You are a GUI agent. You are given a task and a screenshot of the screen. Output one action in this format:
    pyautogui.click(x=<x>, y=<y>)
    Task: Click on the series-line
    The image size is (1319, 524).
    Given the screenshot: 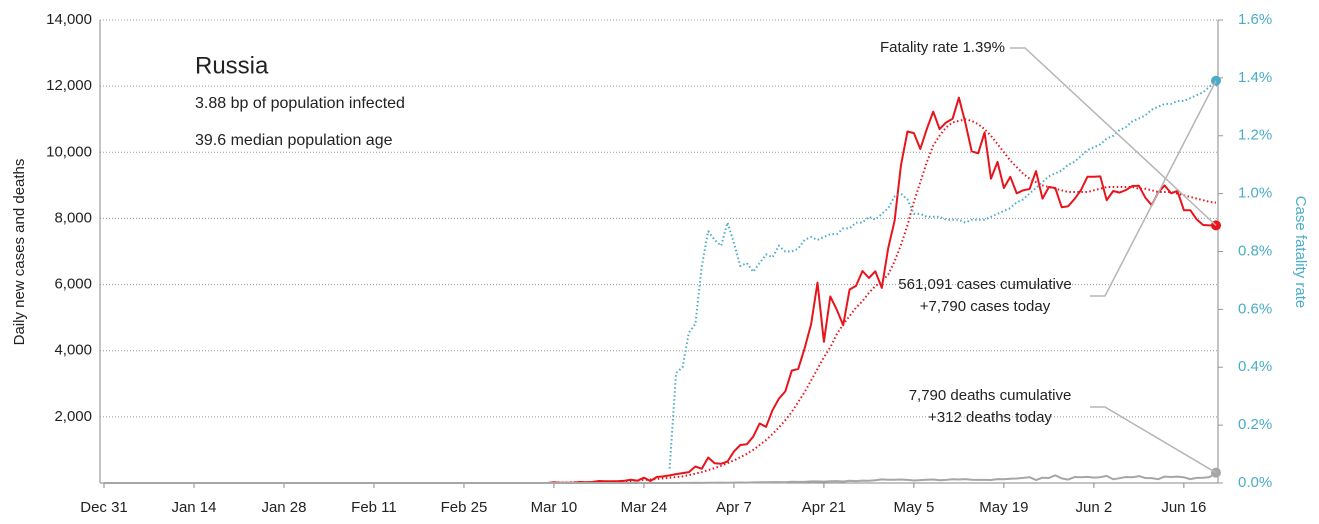 What is the action you would take?
    pyautogui.click(x=660, y=477)
    